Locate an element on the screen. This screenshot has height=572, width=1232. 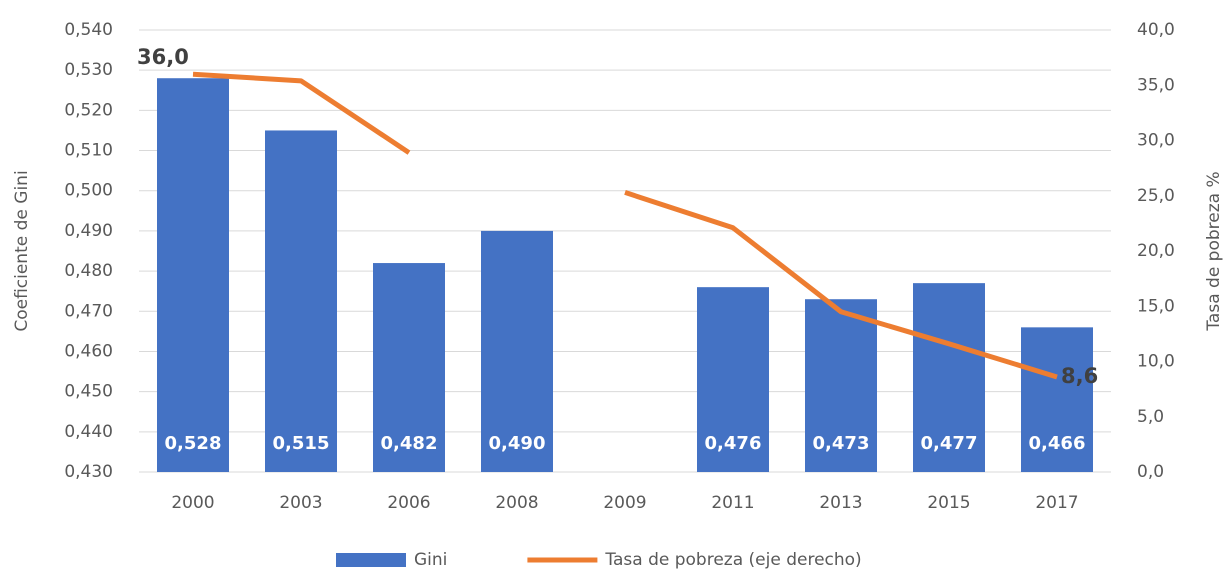
x-tick-label: 2009 is located at coordinates (624, 503).